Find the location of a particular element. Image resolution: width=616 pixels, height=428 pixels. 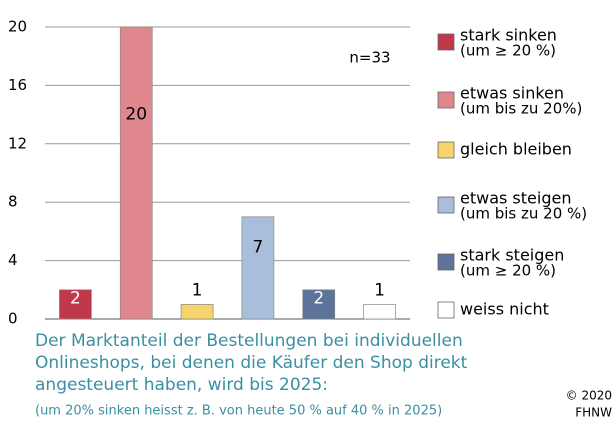

y-tick-label: 12 is located at coordinates (17, 143).